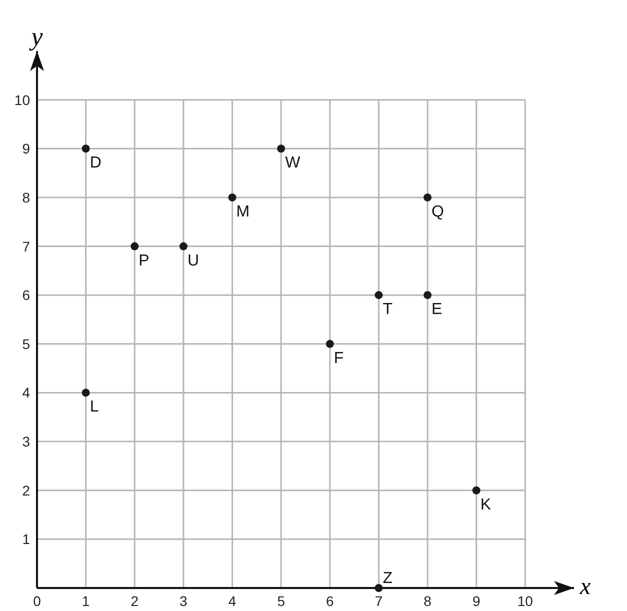  Describe the element at coordinates (86, 601) in the screenshot. I see `x-tick-label: 1` at that location.